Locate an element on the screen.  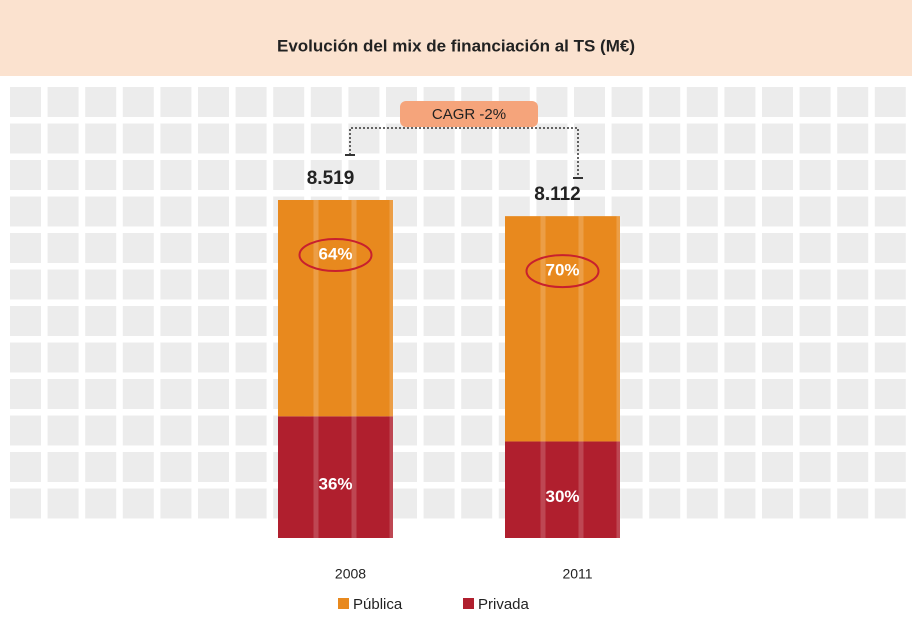
x-tick-label: 2008 is located at coordinates (350, 574).